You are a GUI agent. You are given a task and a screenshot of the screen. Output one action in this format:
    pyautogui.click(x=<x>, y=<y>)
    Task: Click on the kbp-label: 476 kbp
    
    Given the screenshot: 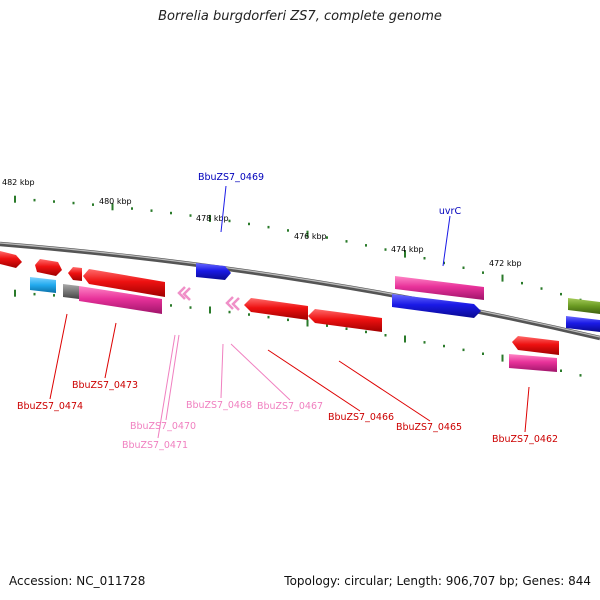 What is the action you would take?
    pyautogui.click(x=310, y=236)
    